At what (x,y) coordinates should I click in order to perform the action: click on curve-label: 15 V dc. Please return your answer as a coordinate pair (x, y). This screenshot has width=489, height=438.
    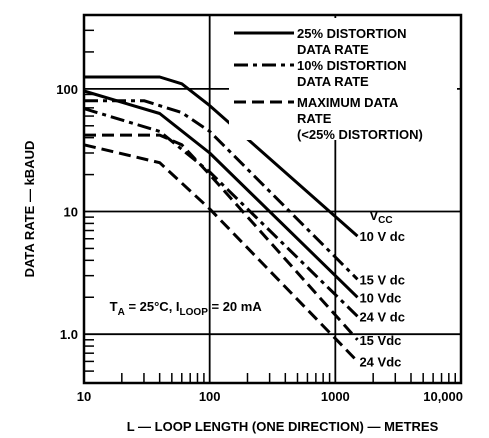
    Looking at the image, I should click on (382, 279).